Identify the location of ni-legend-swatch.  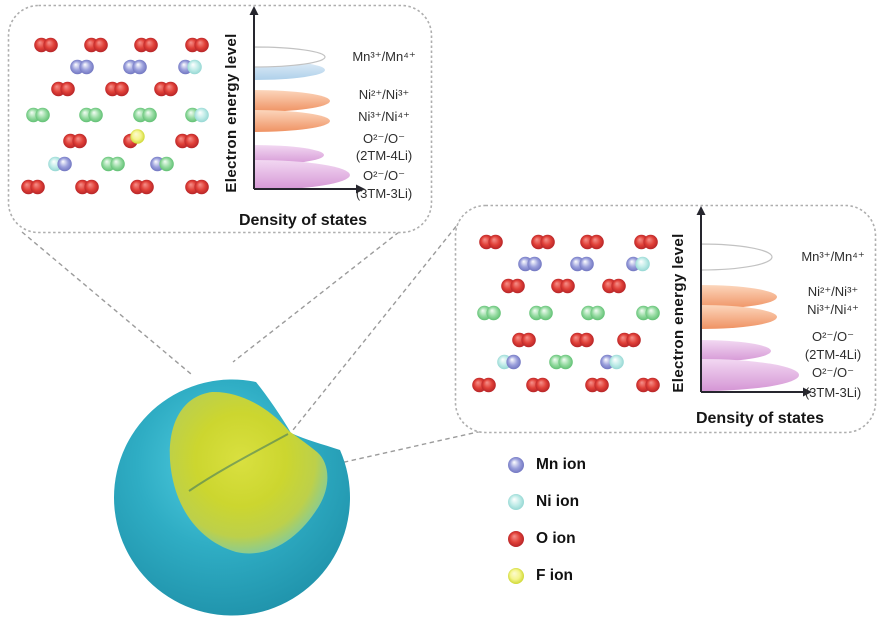
(516, 502).